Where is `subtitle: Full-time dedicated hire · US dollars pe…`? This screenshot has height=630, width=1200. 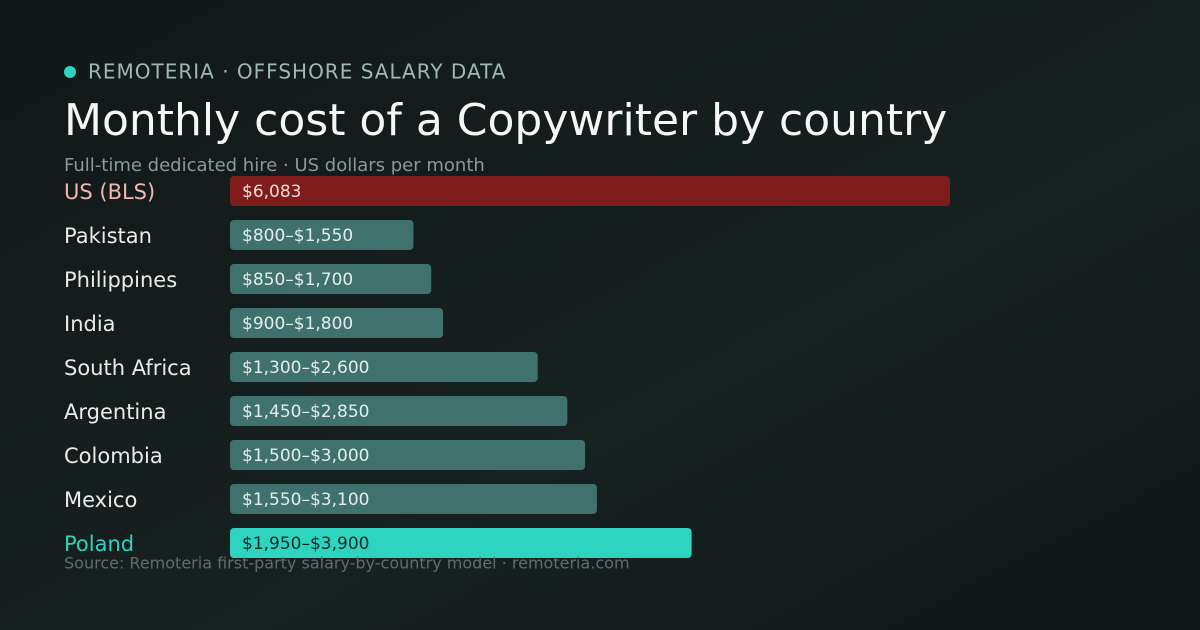 subtitle: Full-time dedicated hire · US dollars pe… is located at coordinates (274, 165).